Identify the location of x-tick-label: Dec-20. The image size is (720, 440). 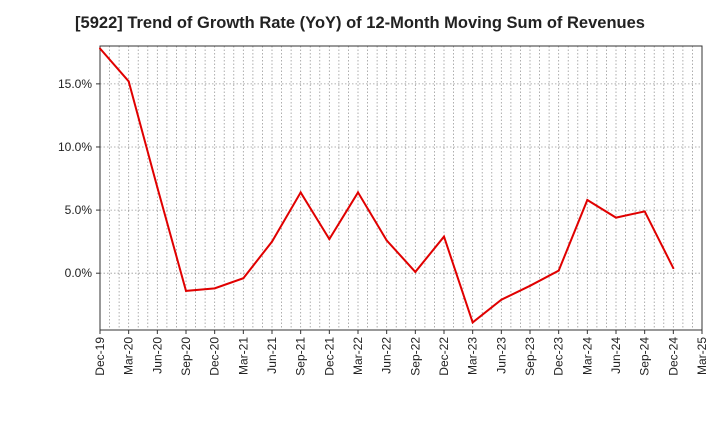
(215, 356).